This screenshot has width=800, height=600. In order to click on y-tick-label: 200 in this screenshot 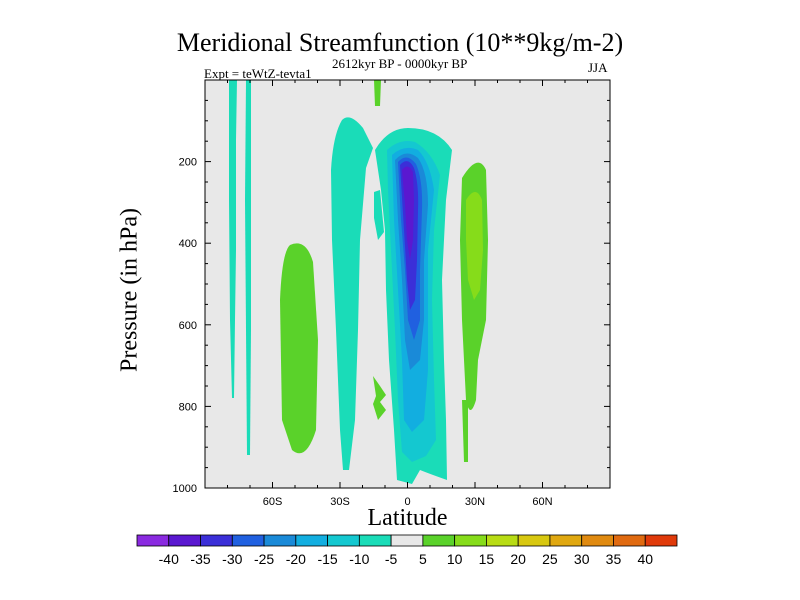, I will do `click(188, 163)`.